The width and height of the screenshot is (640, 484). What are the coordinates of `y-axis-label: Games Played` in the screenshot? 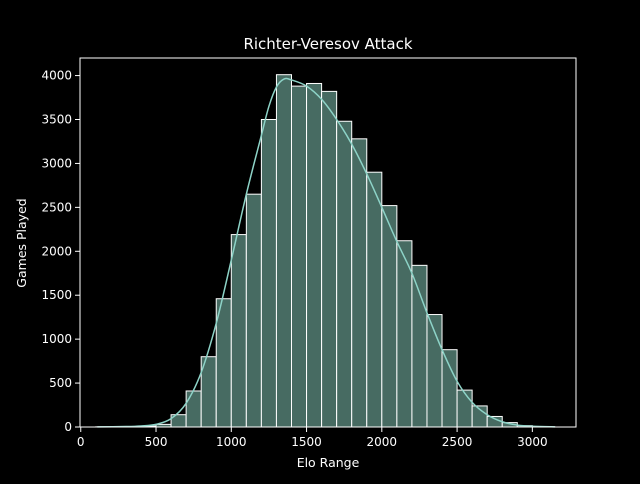 It's located at (21, 242).